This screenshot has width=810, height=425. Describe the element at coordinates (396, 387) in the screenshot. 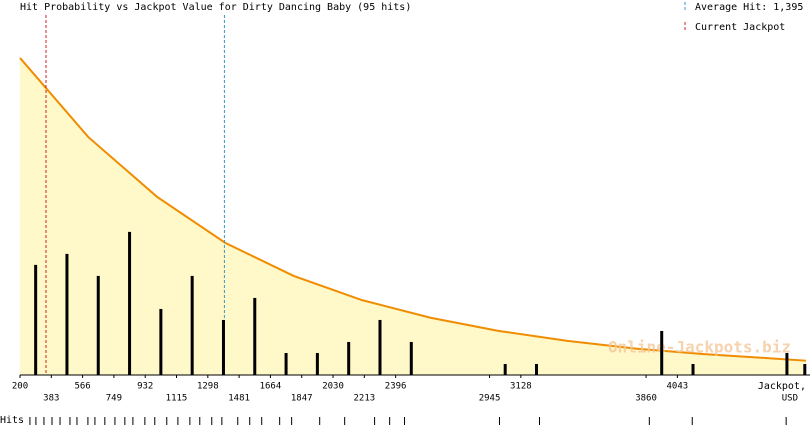

I see `x-tick-label: 2396` at that location.